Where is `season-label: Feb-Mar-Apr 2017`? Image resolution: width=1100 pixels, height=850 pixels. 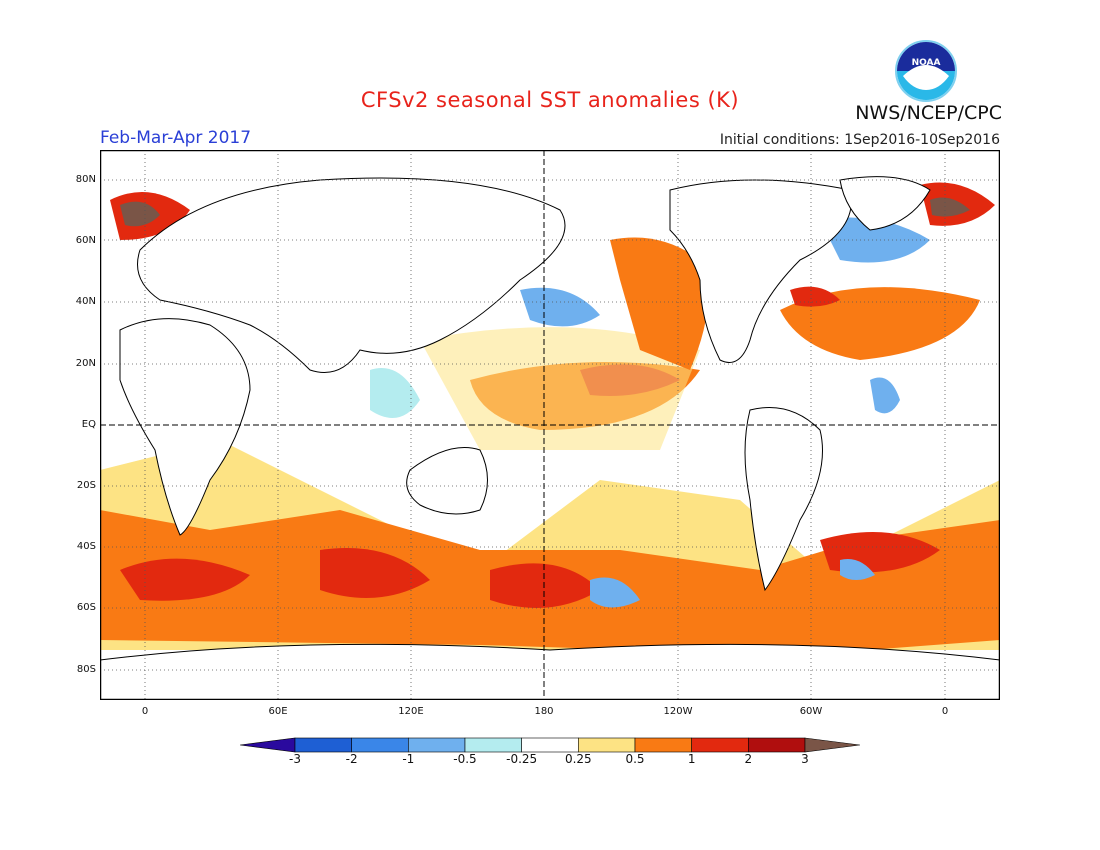 season-label: Feb-Mar-Apr 2017 is located at coordinates (176, 138).